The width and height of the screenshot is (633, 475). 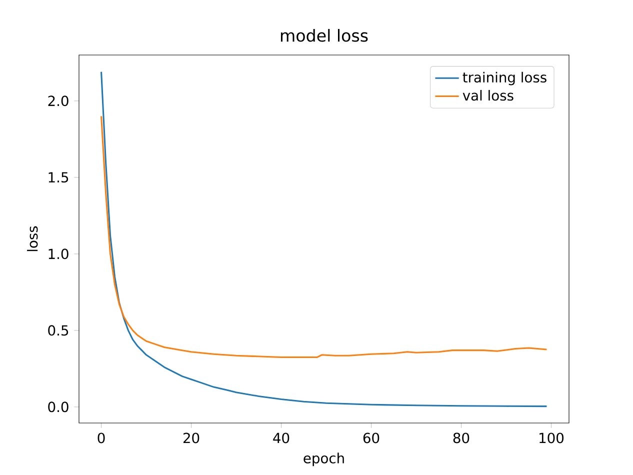 What do you see at coordinates (58, 330) in the screenshot?
I see `y-tick-label: 0.5` at bounding box center [58, 330].